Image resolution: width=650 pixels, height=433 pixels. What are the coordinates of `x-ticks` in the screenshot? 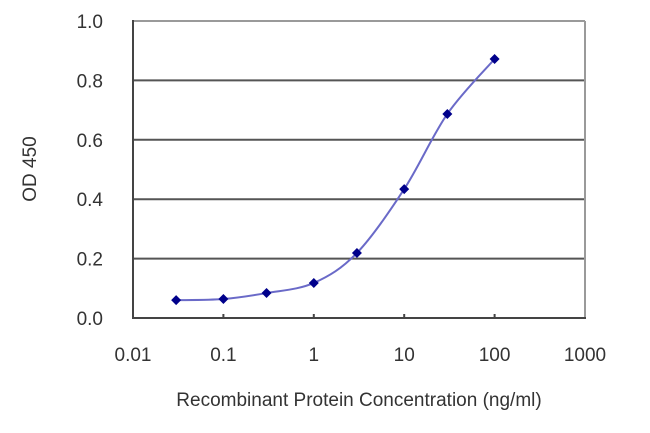 It's located at (359, 316).